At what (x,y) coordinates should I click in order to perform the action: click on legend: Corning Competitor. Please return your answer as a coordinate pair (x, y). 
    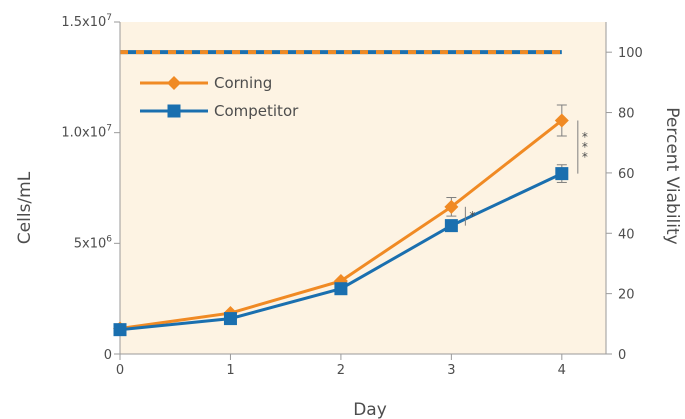
    Looking at the image, I should click on (219, 97).